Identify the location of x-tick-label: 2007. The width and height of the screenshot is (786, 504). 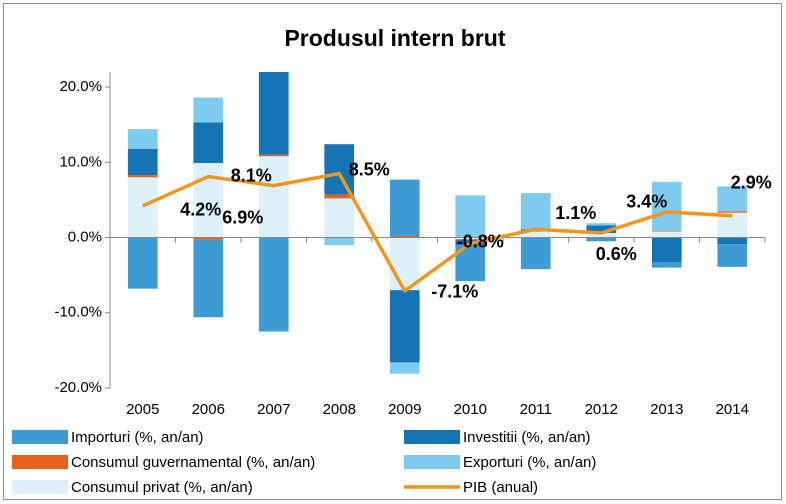
(273, 409).